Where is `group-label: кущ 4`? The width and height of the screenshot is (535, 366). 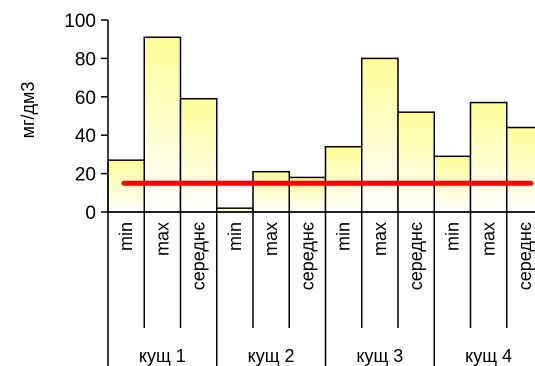 group-label: кущ 4 is located at coordinates (488, 356).